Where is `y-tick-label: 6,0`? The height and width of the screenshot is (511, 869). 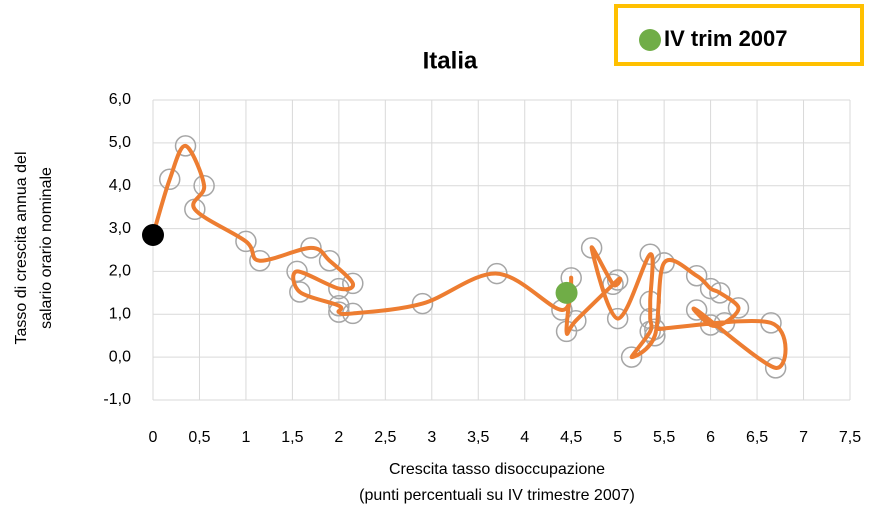 y-tick-label: 6,0 is located at coordinates (120, 99).